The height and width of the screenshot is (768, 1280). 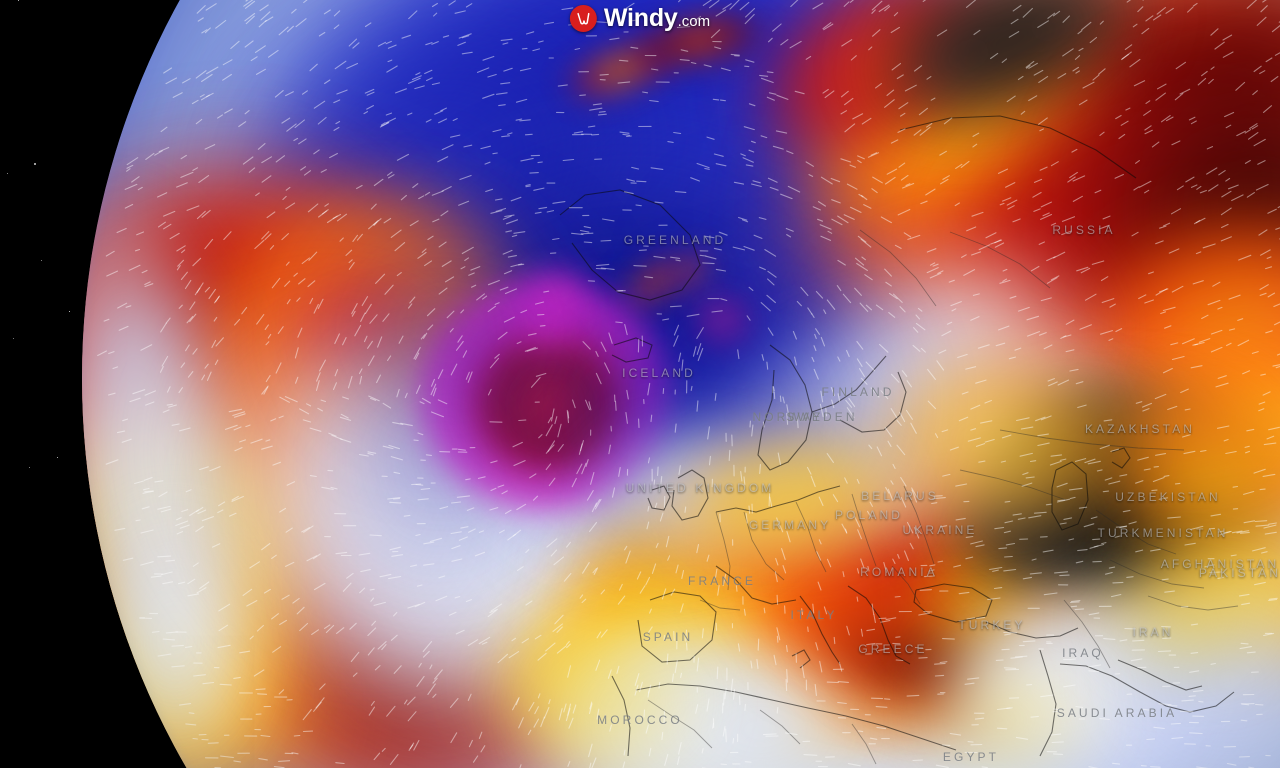 I want to click on windy-watermark: Windy.com, so click(x=639, y=18).